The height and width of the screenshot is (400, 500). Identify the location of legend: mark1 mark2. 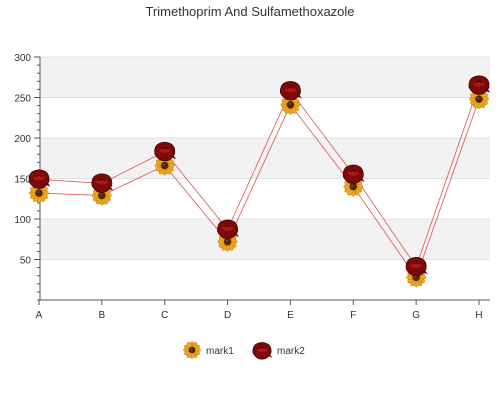
(244, 350).